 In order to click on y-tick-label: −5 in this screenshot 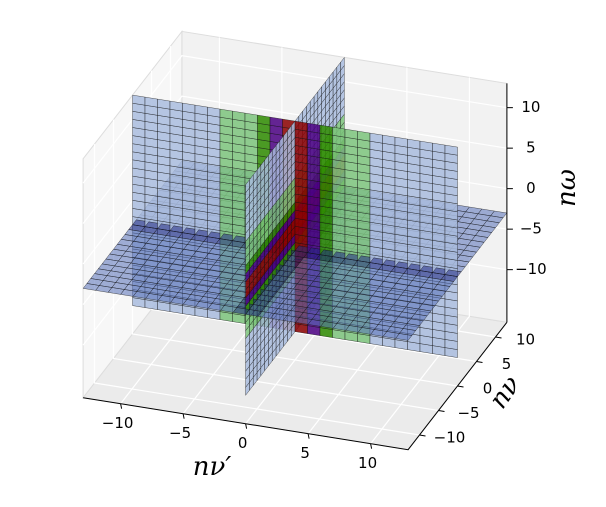, I will do `click(468, 413)`.